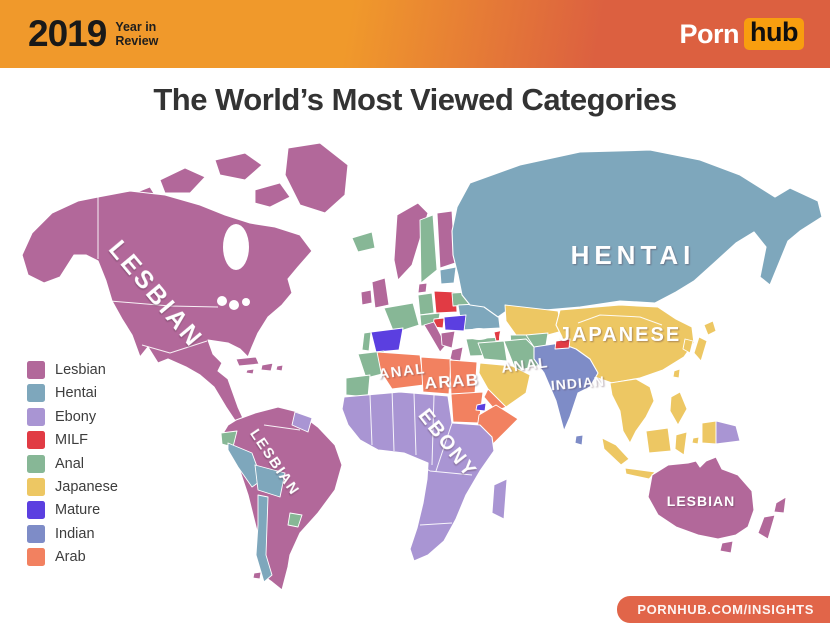 Image resolution: width=830 pixels, height=623 pixels. Describe the element at coordinates (264, 538) in the screenshot. I see `region-chile` at that location.